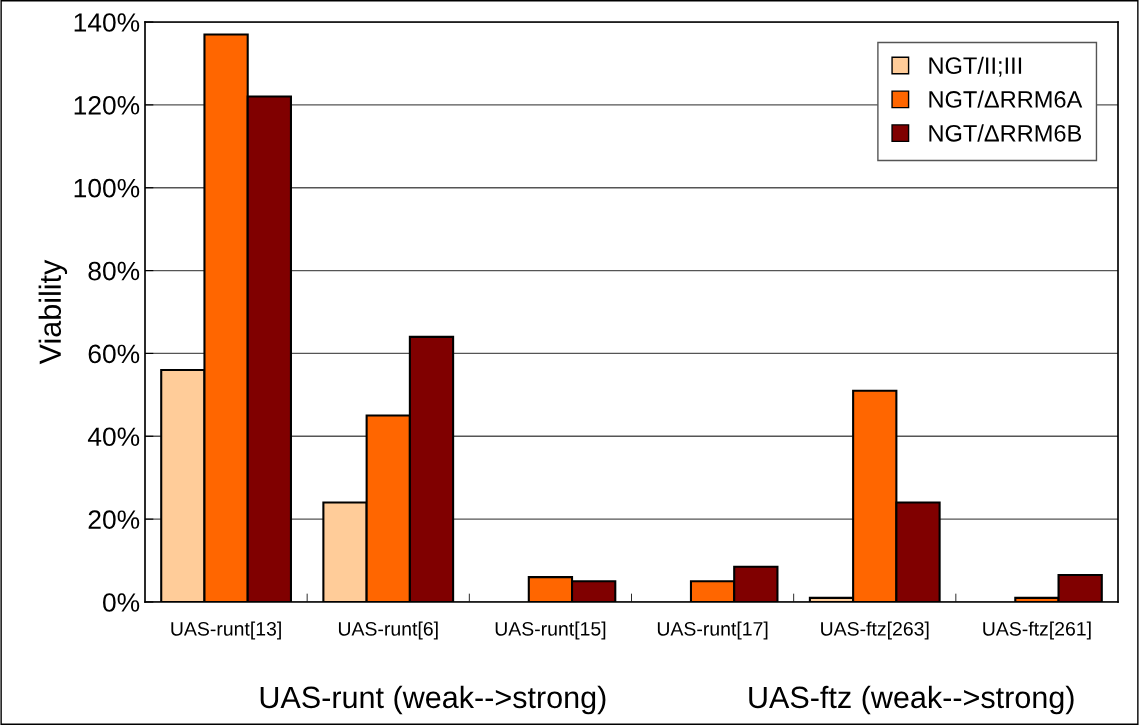 The image size is (1139, 725). What do you see at coordinates (107, 22) in the screenshot?
I see `y-tick-label: 140%` at bounding box center [107, 22].